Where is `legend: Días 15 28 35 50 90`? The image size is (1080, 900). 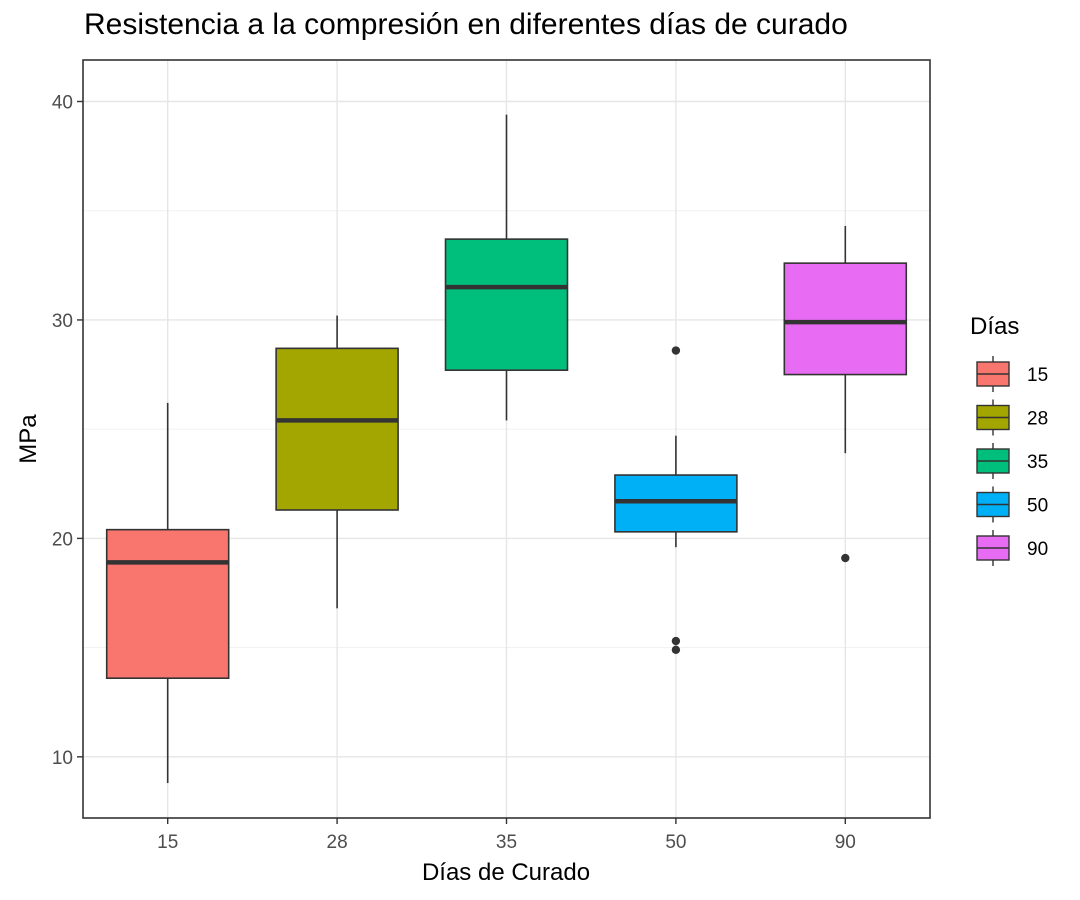 legend: Días 15 28 35 50 90 is located at coordinates (1009, 439).